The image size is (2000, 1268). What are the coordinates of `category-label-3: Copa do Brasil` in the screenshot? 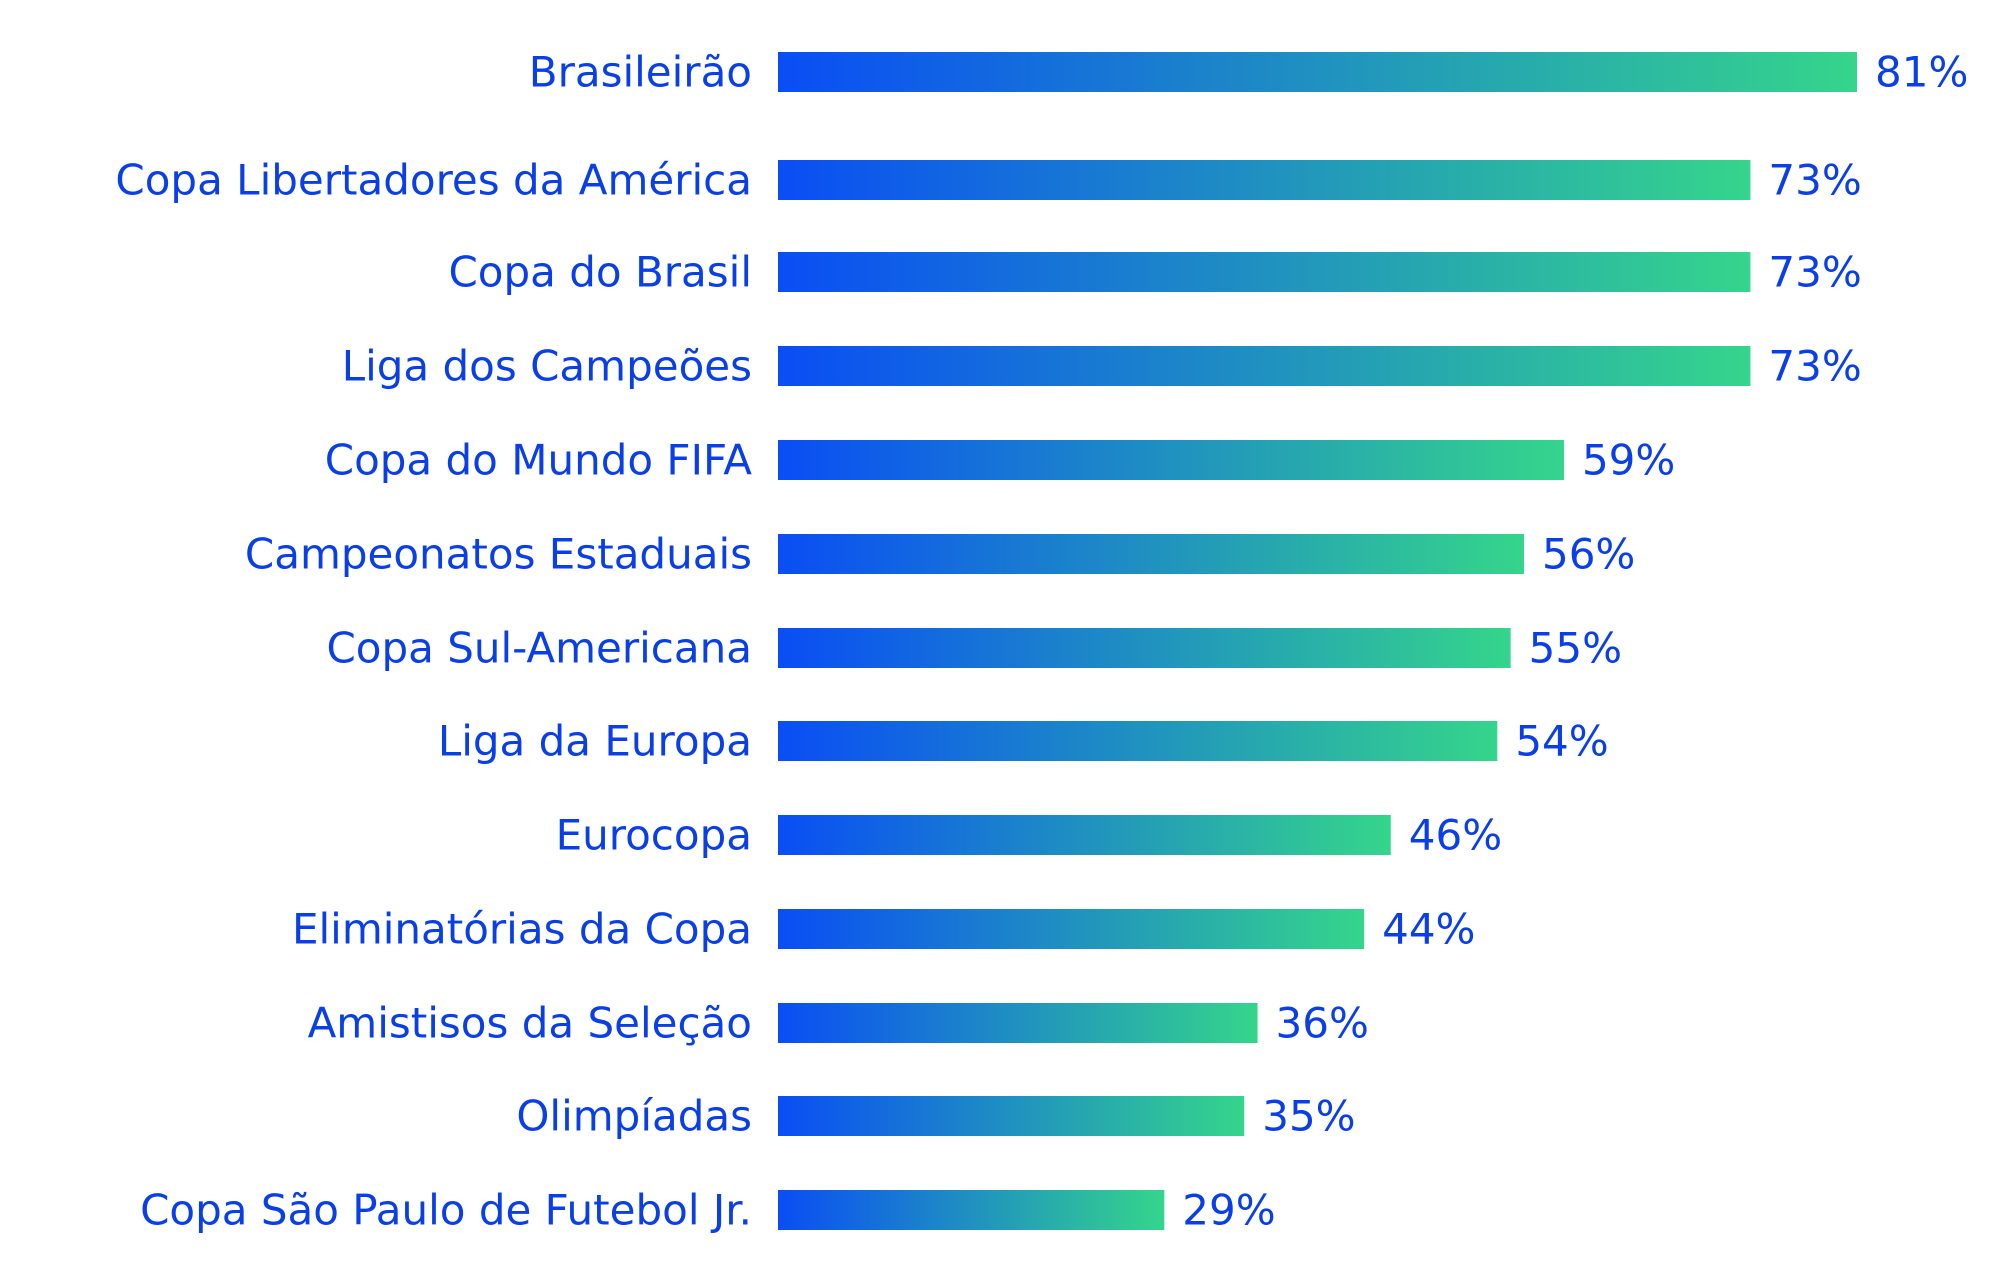 It's located at (600, 272).